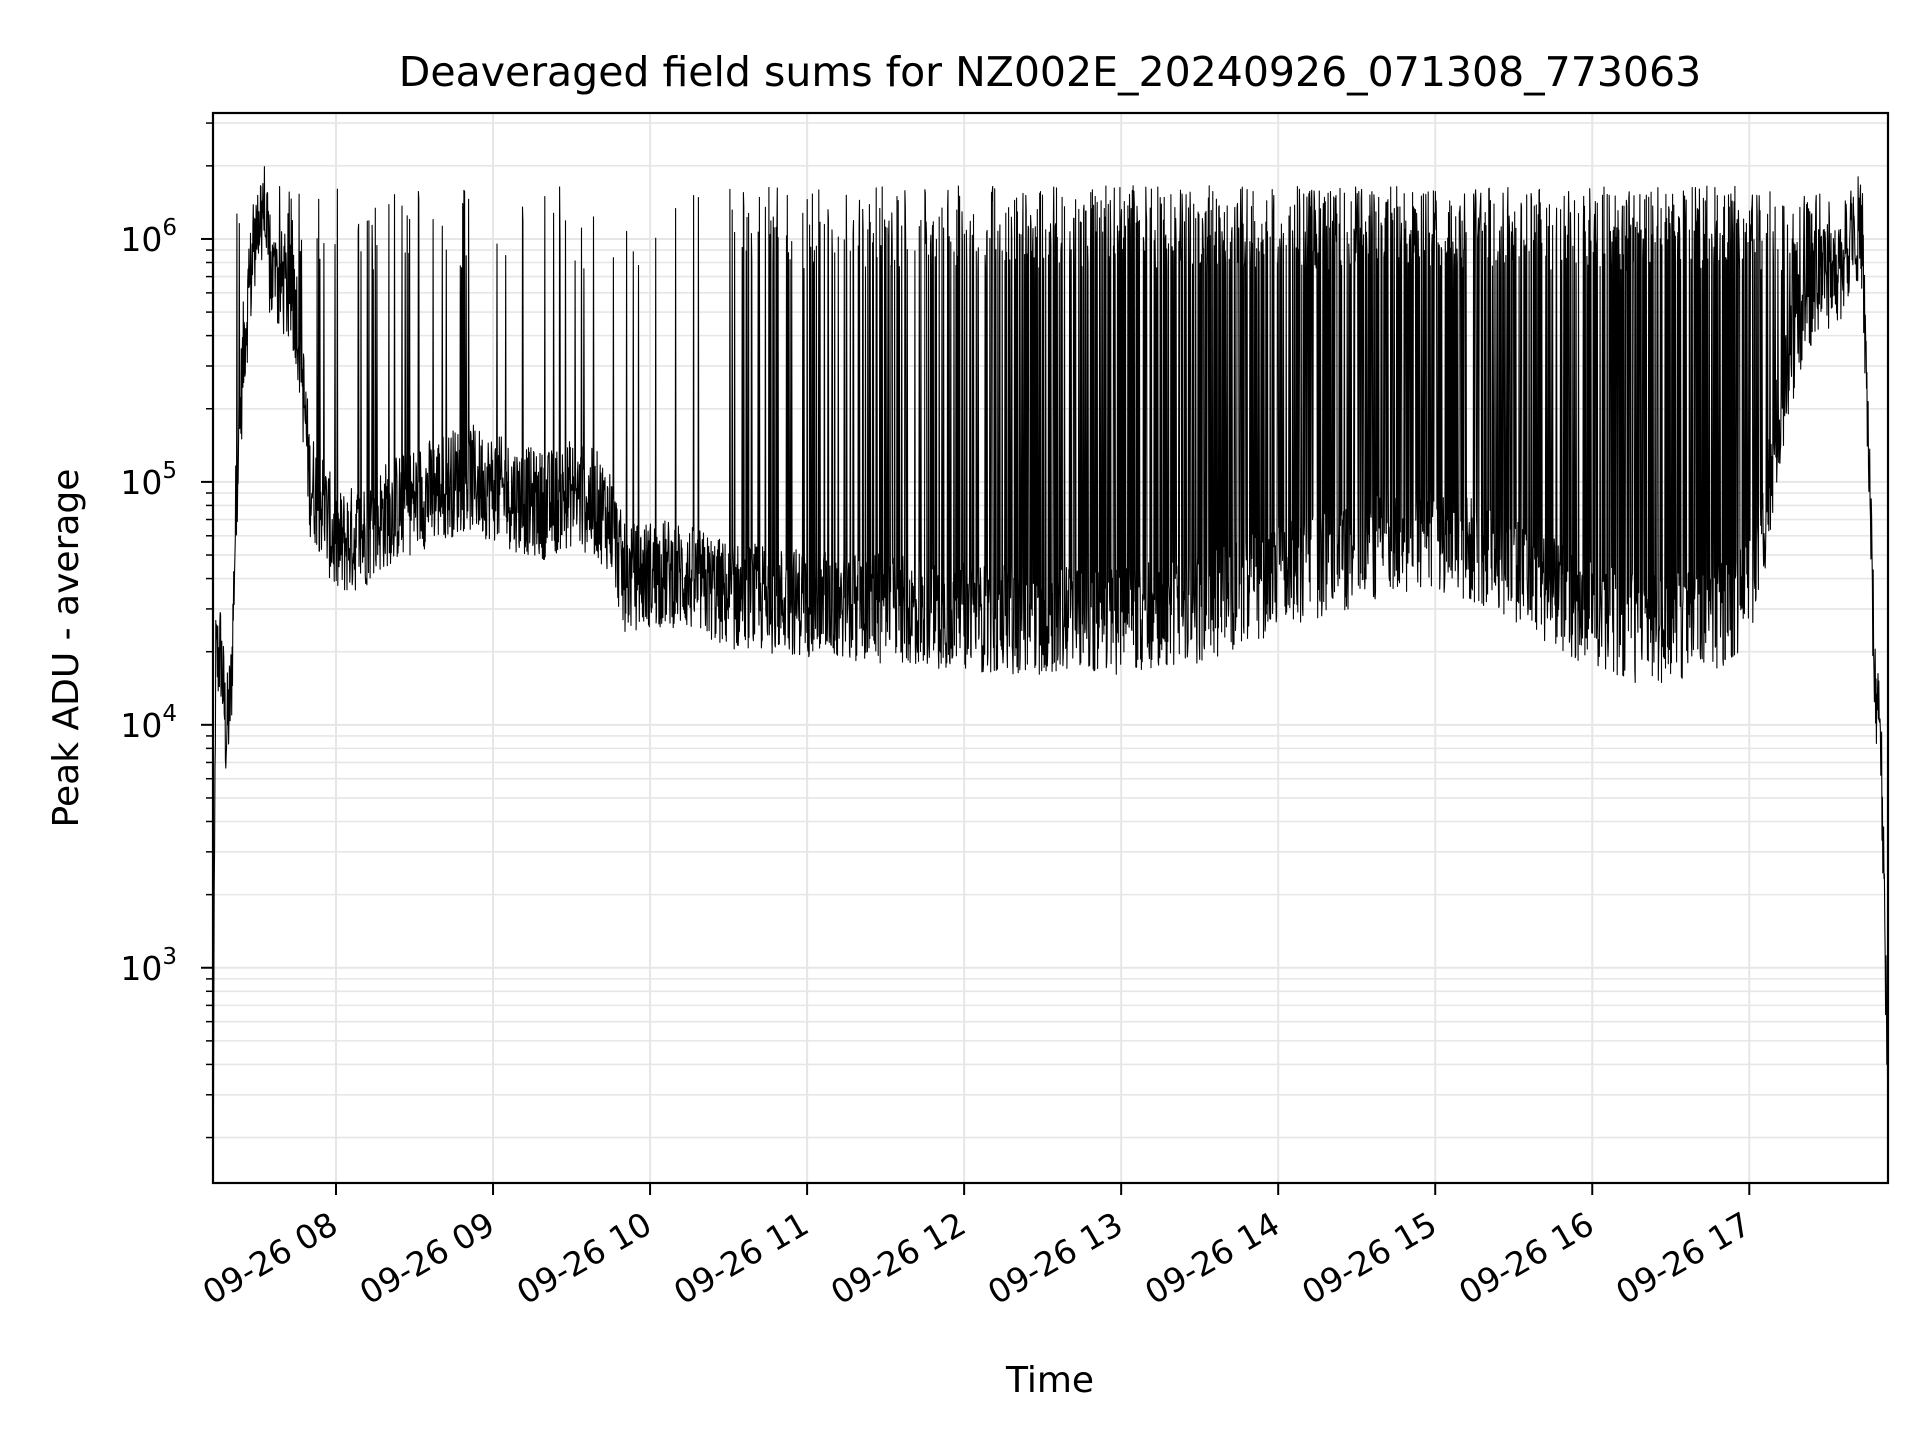 This screenshot has width=1920, height=1440. What do you see at coordinates (169, 228) in the screenshot?
I see `y-tick-exponent: 6` at bounding box center [169, 228].